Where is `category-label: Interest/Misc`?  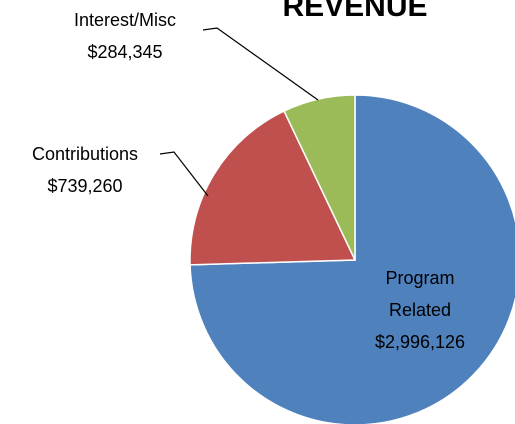 category-label: Interest/Misc is located at coordinates (125, 20).